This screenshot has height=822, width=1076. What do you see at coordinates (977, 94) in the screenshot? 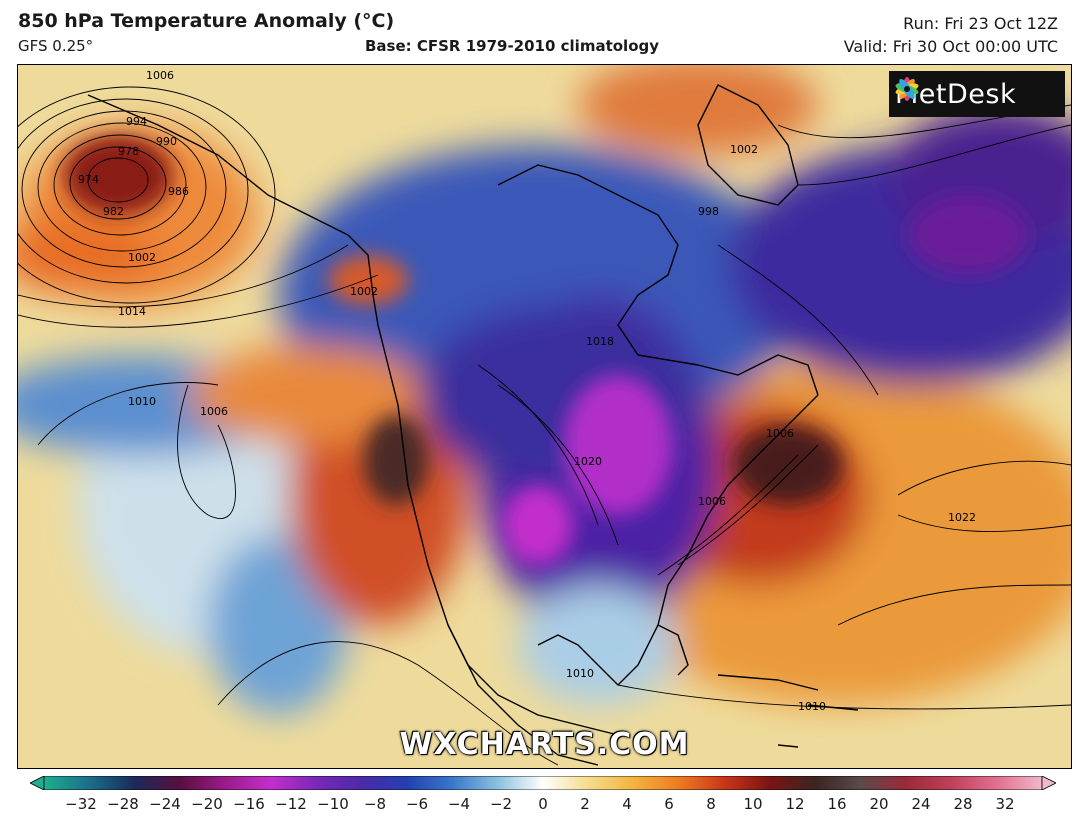
I see `metdesk-logo: MetDesk` at bounding box center [977, 94].